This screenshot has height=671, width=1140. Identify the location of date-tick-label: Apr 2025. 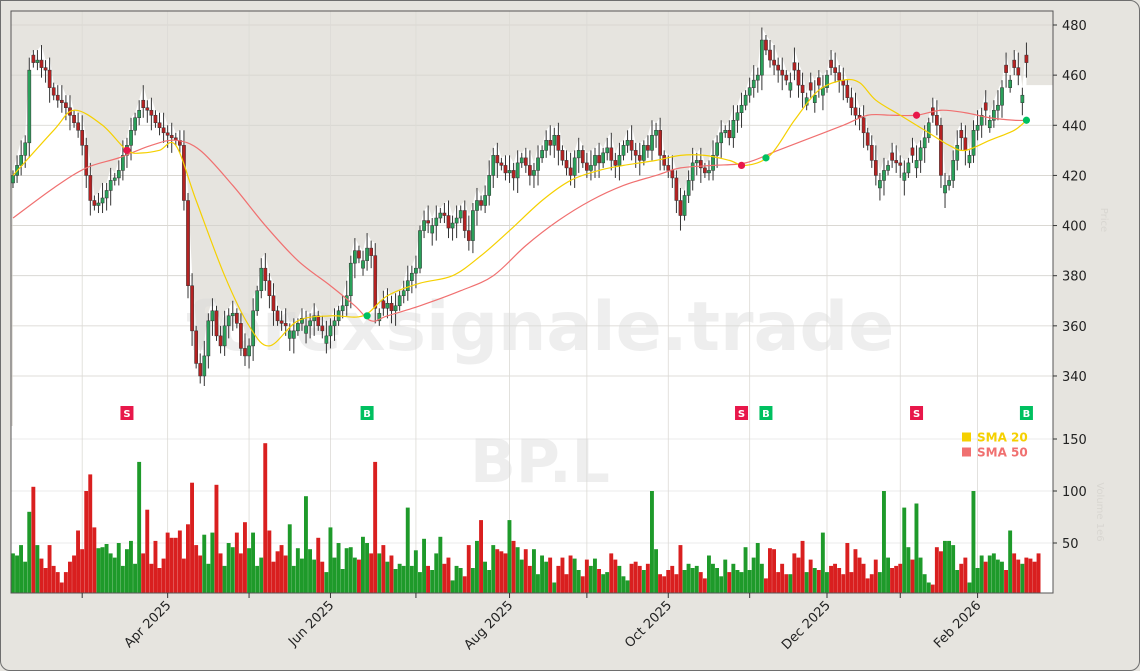
(148, 624).